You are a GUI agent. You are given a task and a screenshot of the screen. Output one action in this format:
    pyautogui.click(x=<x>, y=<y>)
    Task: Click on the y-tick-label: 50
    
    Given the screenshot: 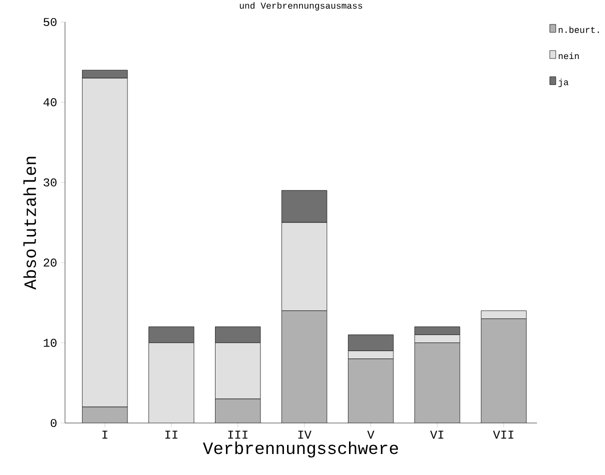 What is the action you would take?
    pyautogui.click(x=50, y=22)
    